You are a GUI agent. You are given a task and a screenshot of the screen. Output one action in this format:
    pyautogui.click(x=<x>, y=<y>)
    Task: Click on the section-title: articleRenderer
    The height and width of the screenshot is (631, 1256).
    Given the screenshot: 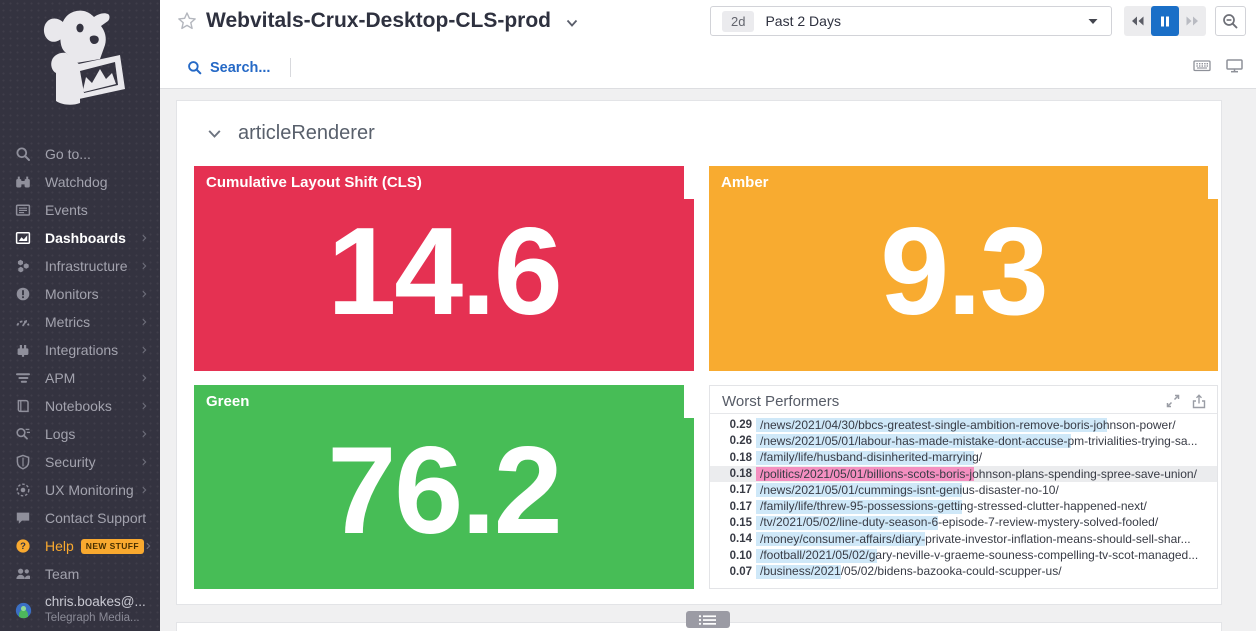 What is the action you would take?
    pyautogui.click(x=306, y=133)
    